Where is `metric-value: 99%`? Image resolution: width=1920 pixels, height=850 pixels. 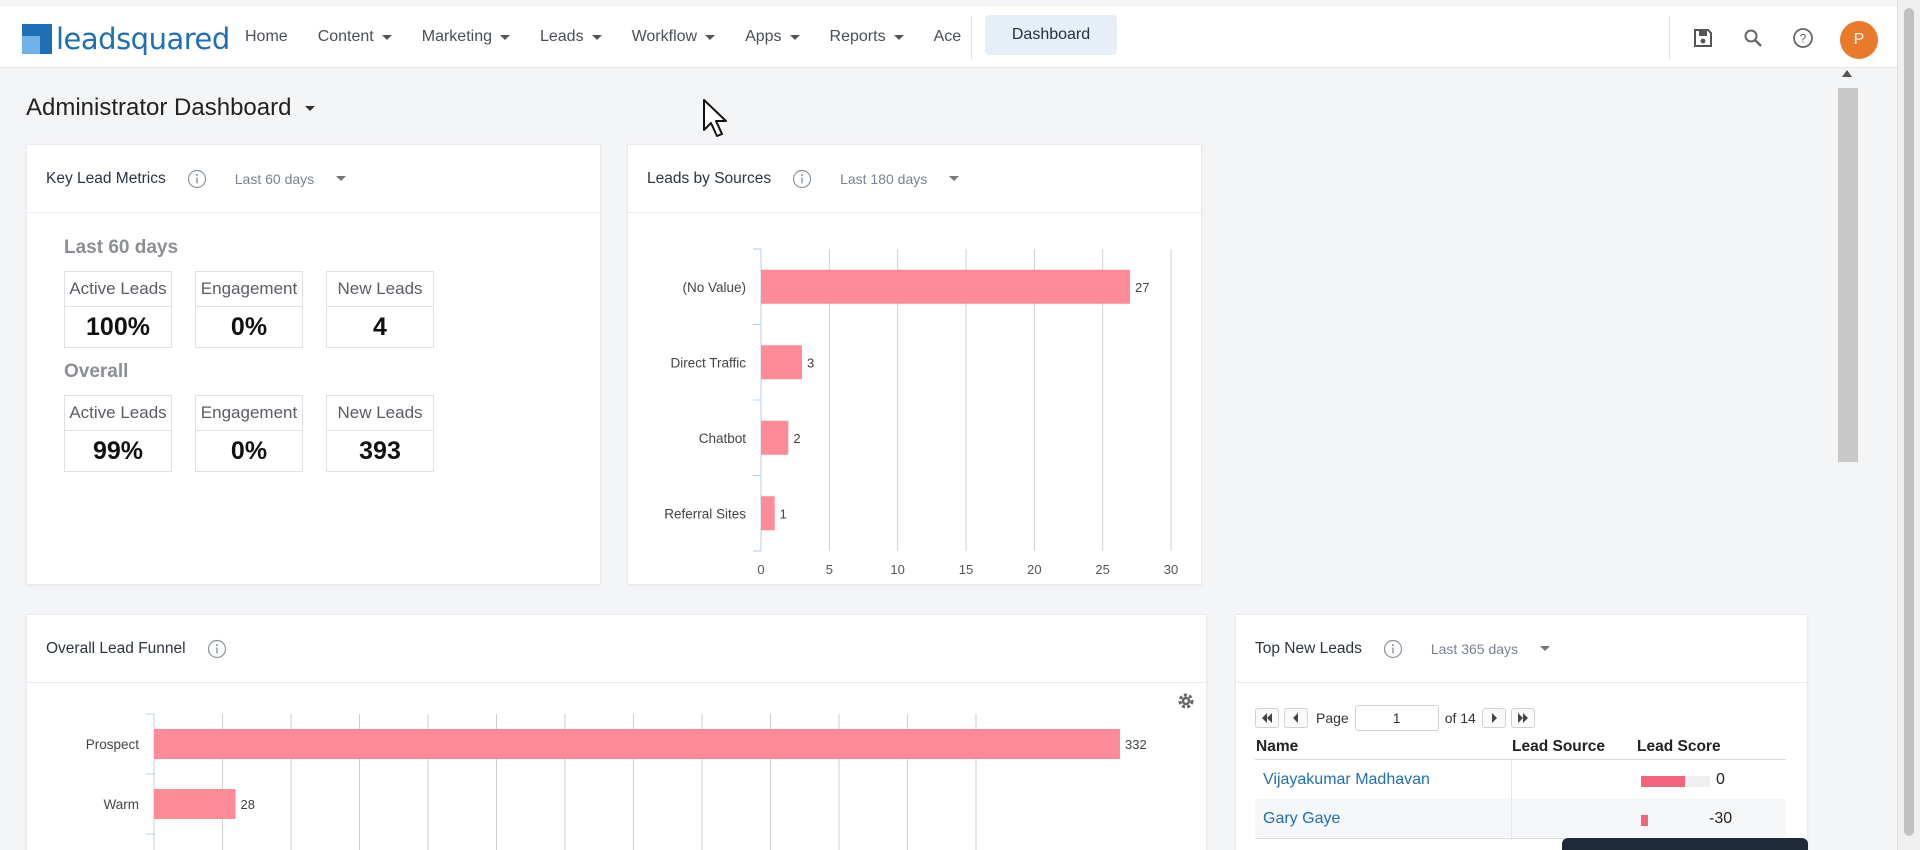 metric-value: 99% is located at coordinates (118, 451).